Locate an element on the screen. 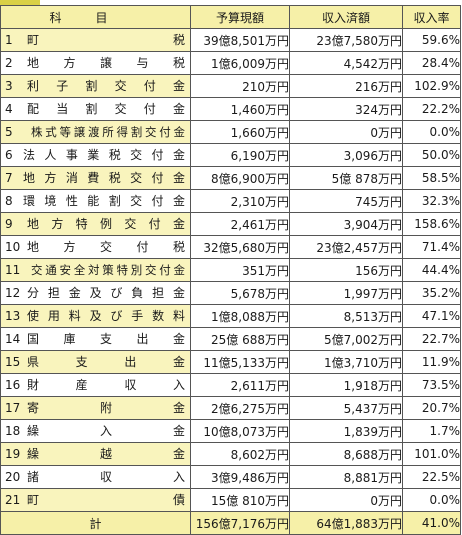 This screenshot has width=462, height=535. row-number: 7 is located at coordinates (9, 178).